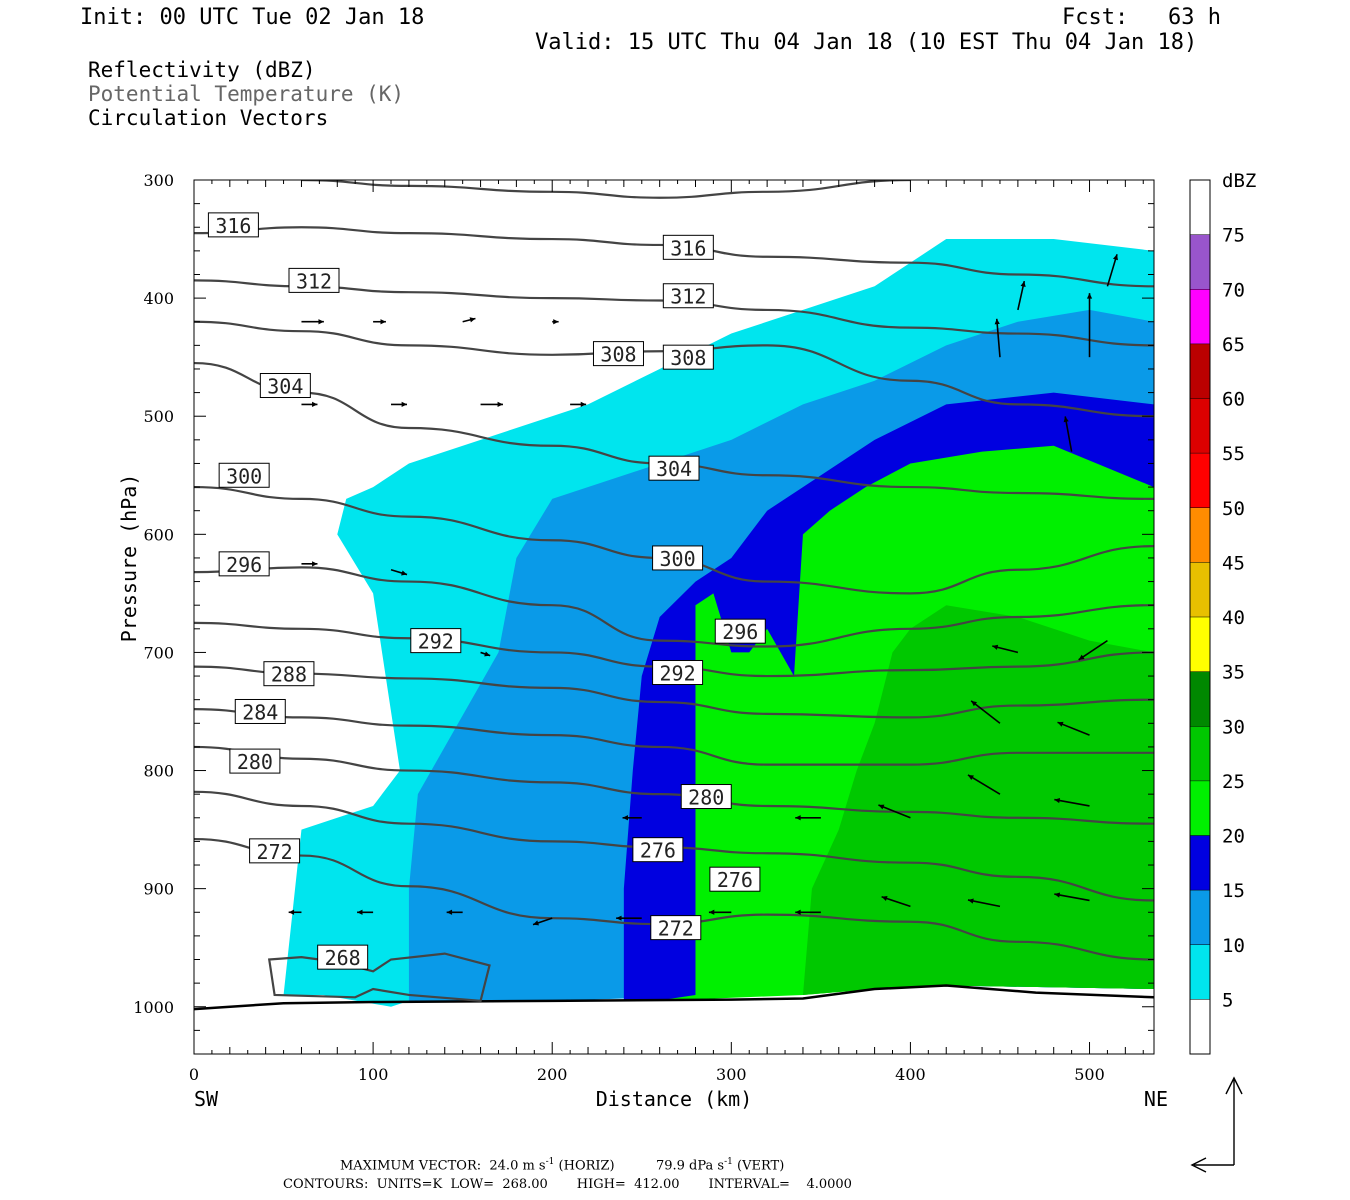  Describe the element at coordinates (314, 281) in the screenshot. I see `contour-label-312: 312` at that location.